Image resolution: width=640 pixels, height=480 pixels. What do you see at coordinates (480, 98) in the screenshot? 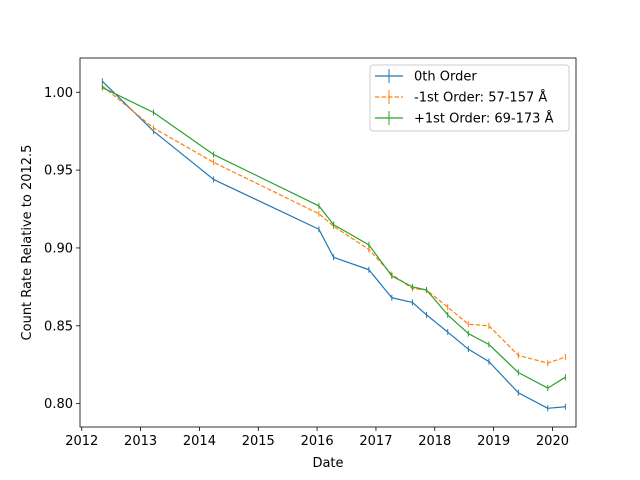
I see `legend-label: -1st Order: 57-157 Å` at bounding box center [480, 98].